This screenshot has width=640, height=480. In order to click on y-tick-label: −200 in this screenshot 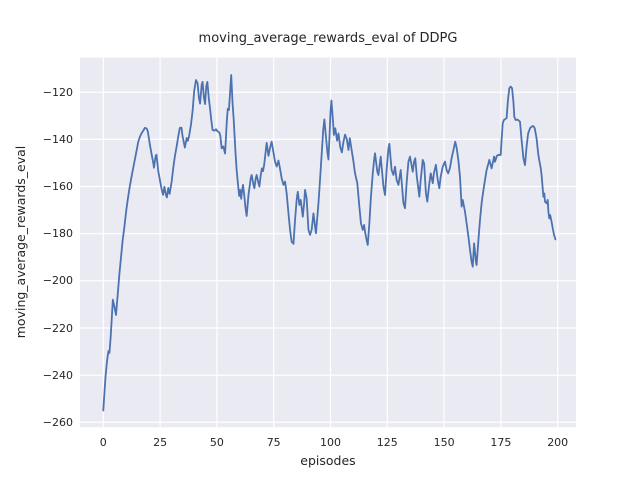, I will do `click(57, 281)`.